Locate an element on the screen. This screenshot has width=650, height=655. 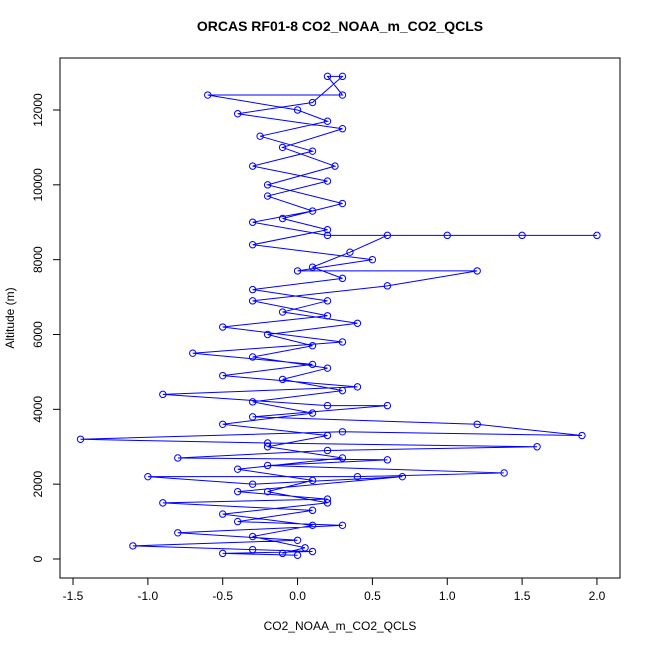
y-tick-label: 2000 is located at coordinates (38, 483).